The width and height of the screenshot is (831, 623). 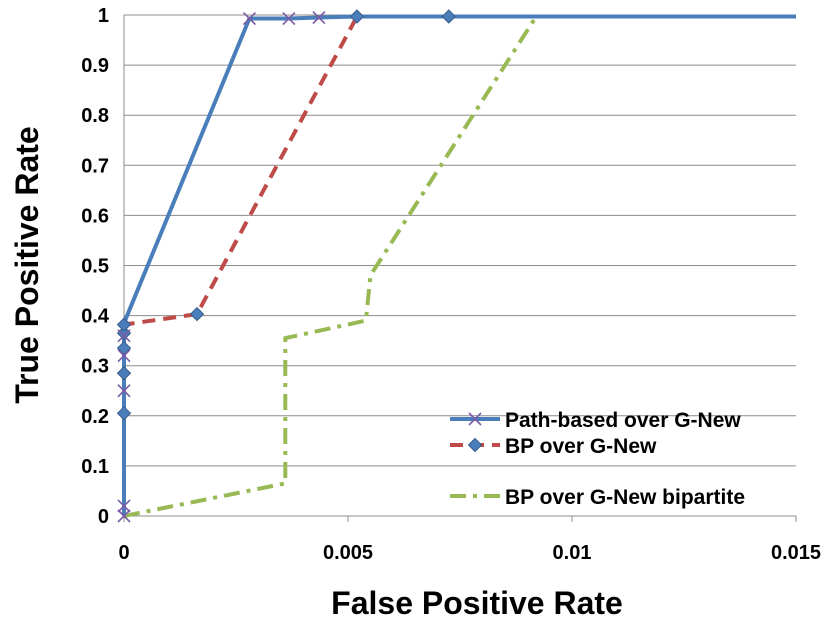 What do you see at coordinates (27, 264) in the screenshot?
I see `y-axis-title: True Positive Rate` at bounding box center [27, 264].